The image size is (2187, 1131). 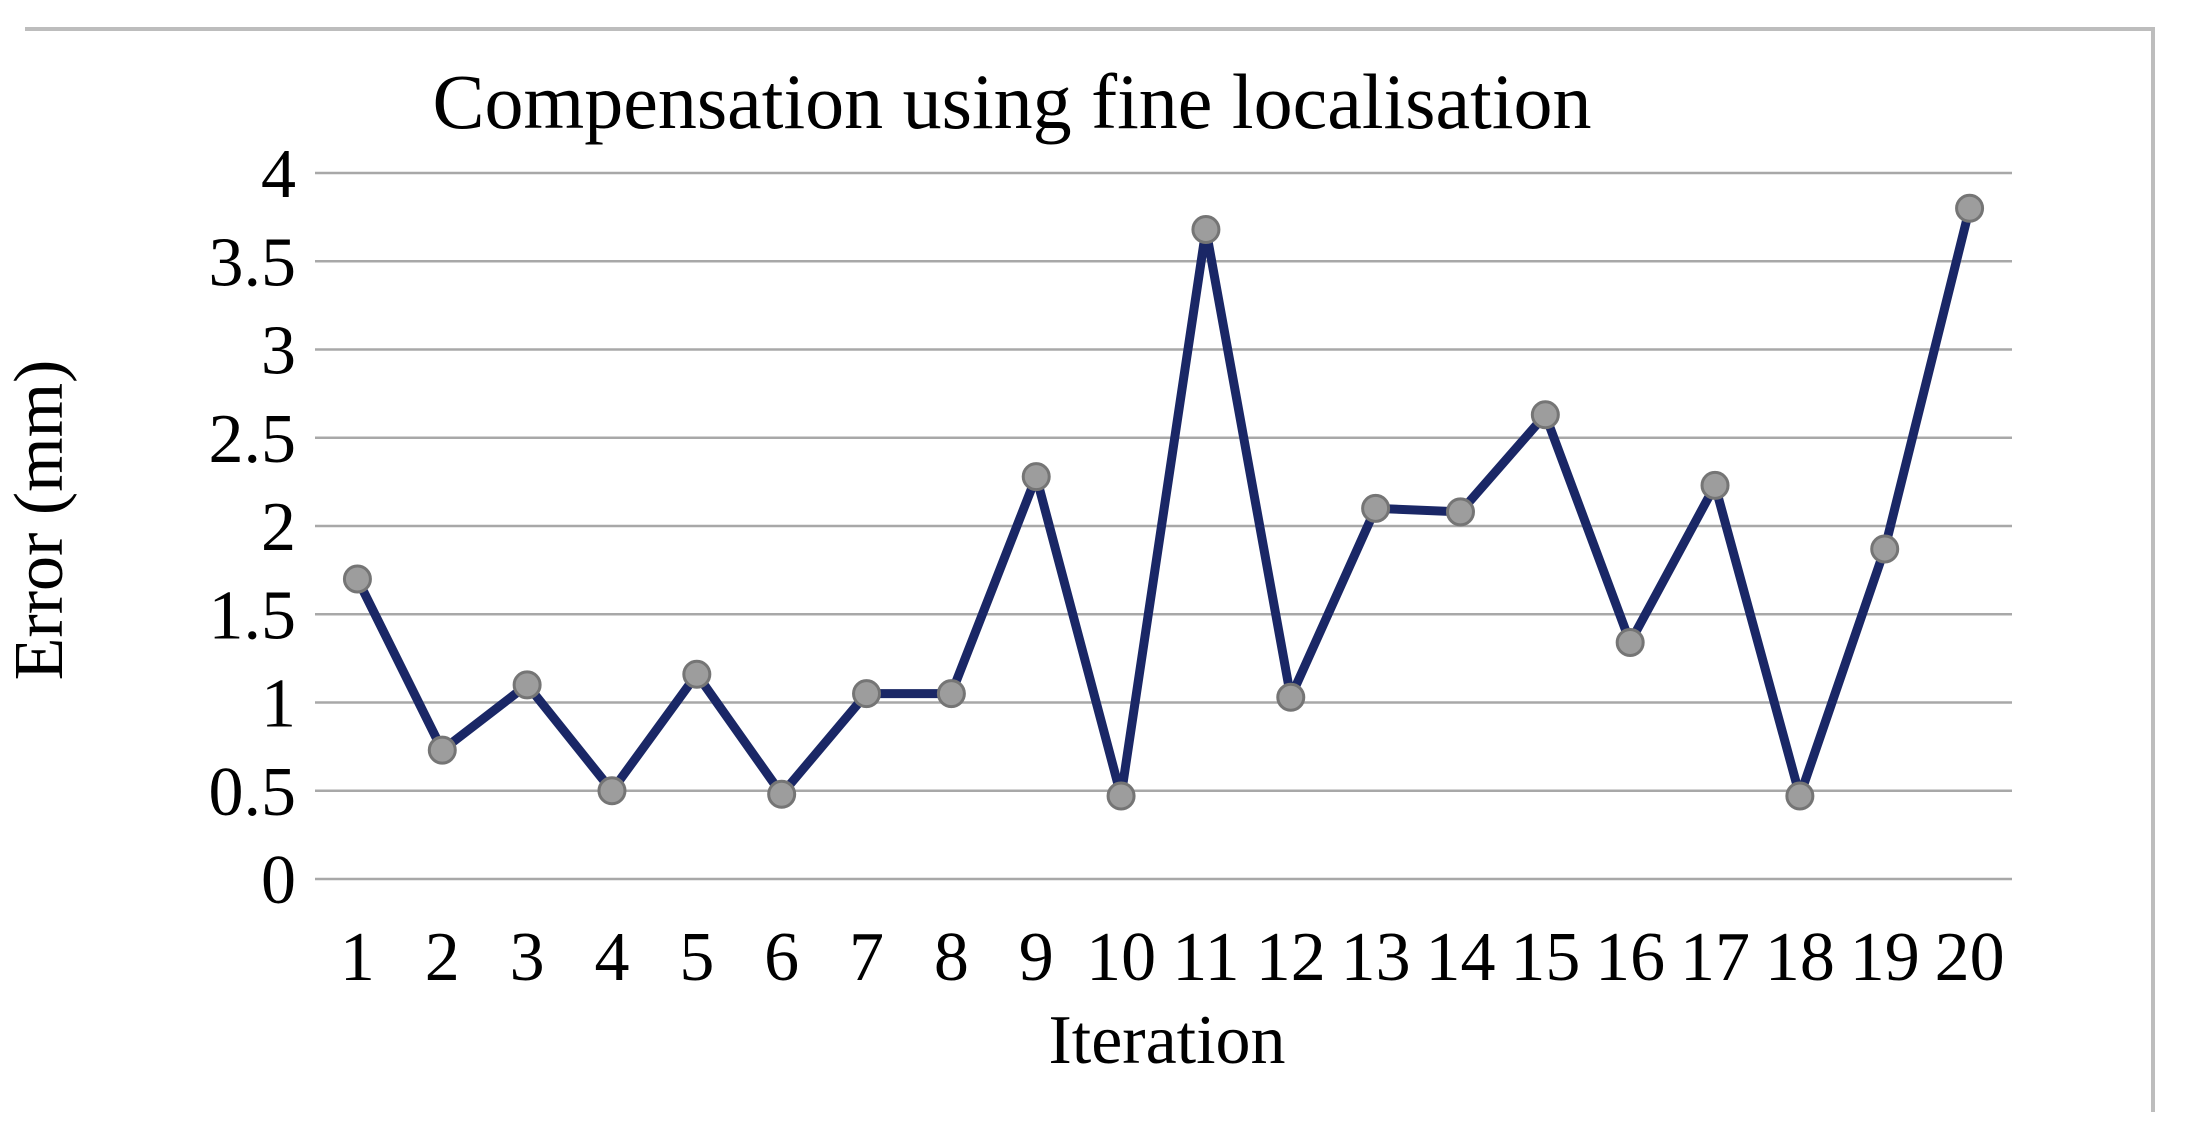 What do you see at coordinates (1012, 101) in the screenshot?
I see `chart-title: Compensation using fine localisation` at bounding box center [1012, 101].